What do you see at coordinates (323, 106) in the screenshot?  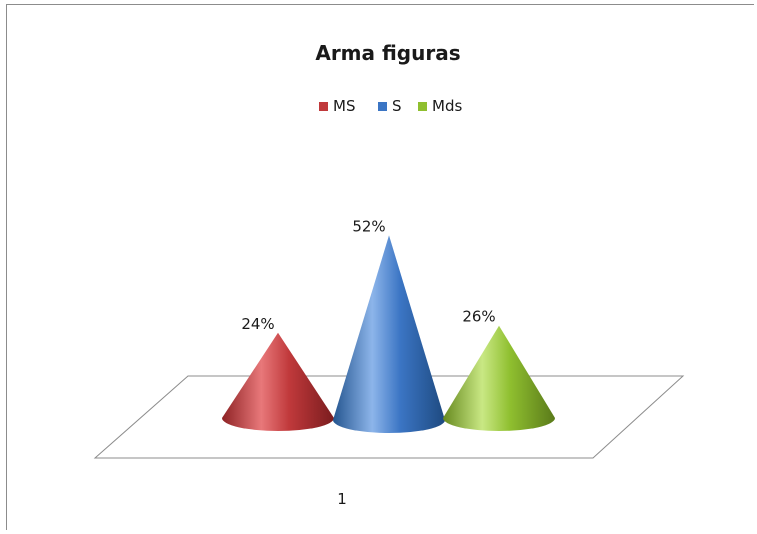 I see `legend-swatch-ms` at bounding box center [323, 106].